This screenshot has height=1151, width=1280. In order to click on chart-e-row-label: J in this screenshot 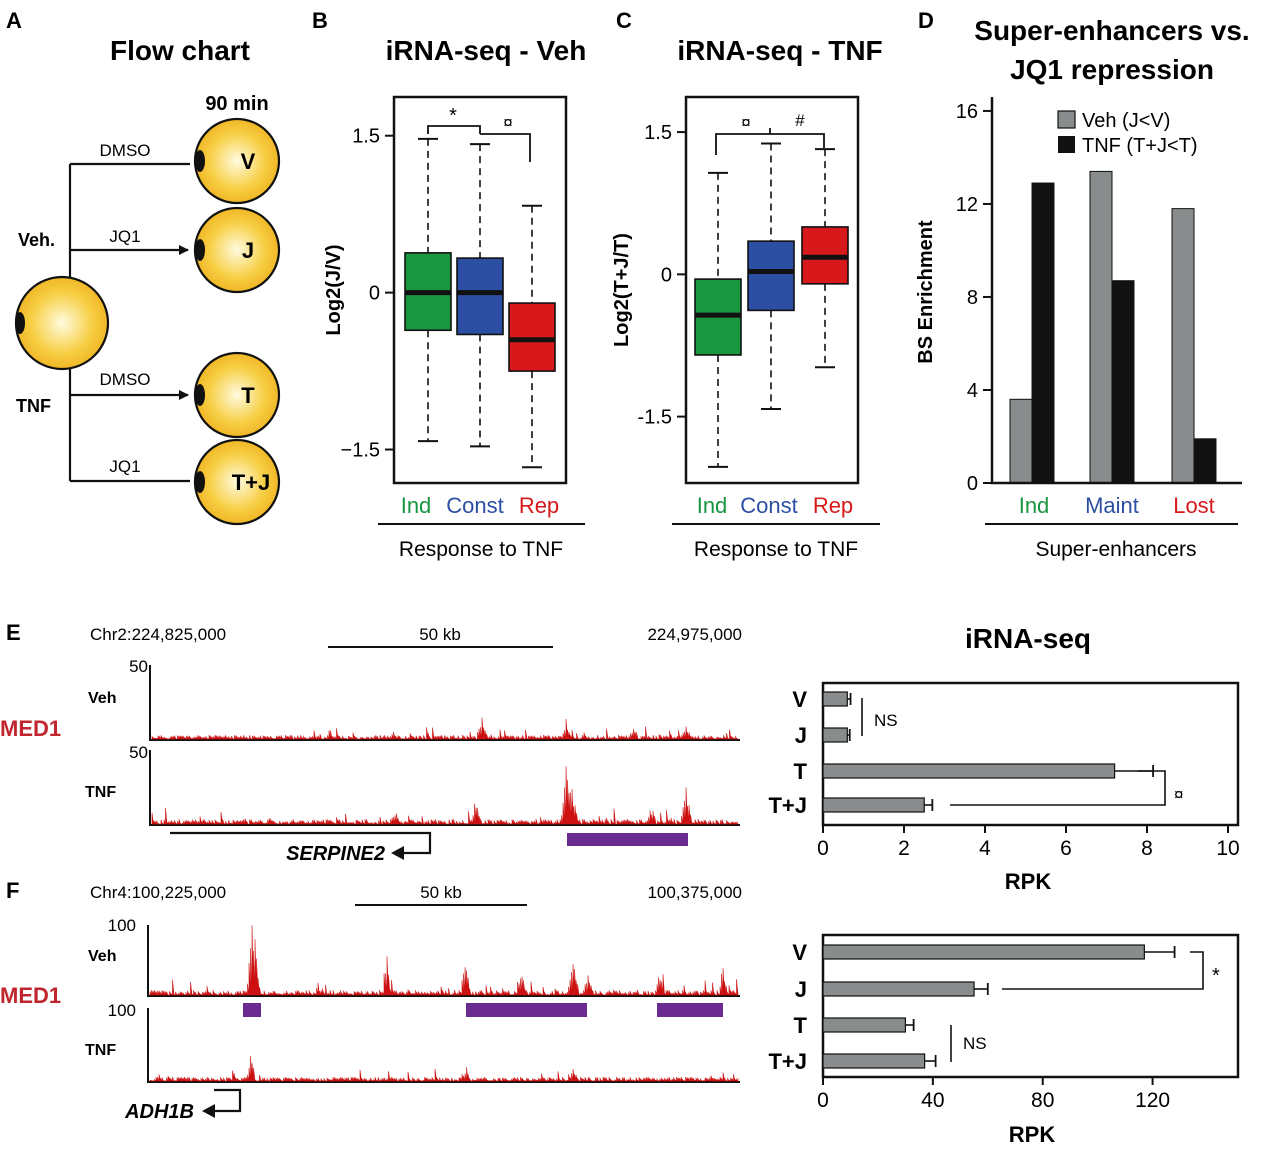, I will do `click(801, 735)`.